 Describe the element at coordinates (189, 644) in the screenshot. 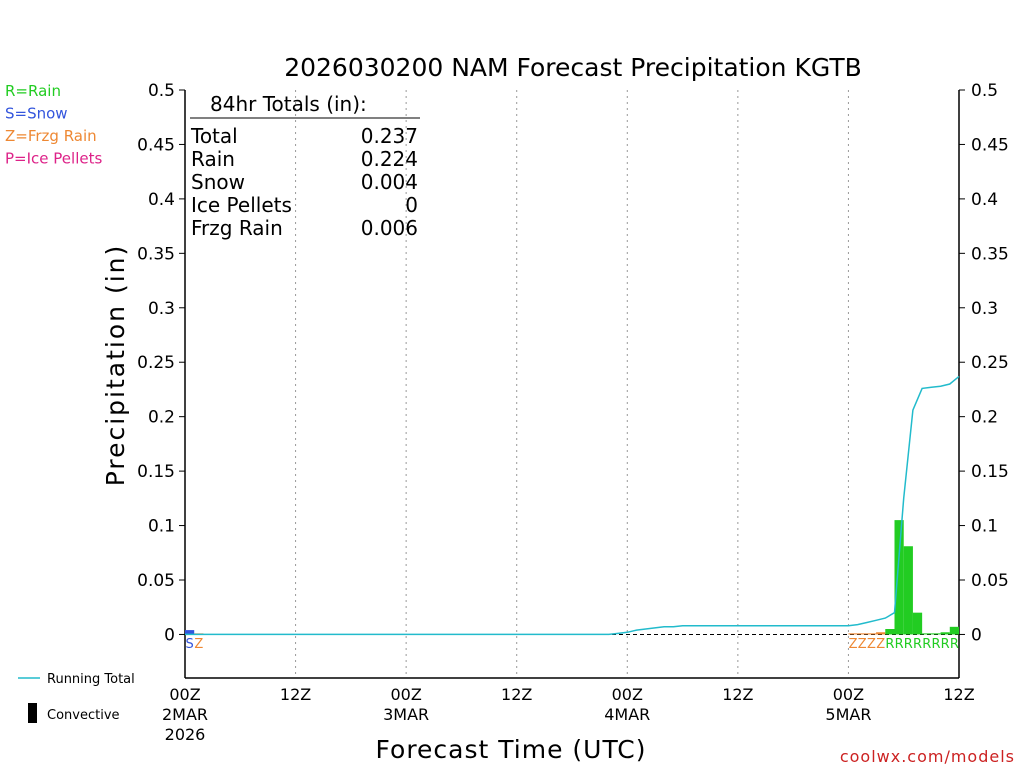

I see `type-letter: S` at that location.